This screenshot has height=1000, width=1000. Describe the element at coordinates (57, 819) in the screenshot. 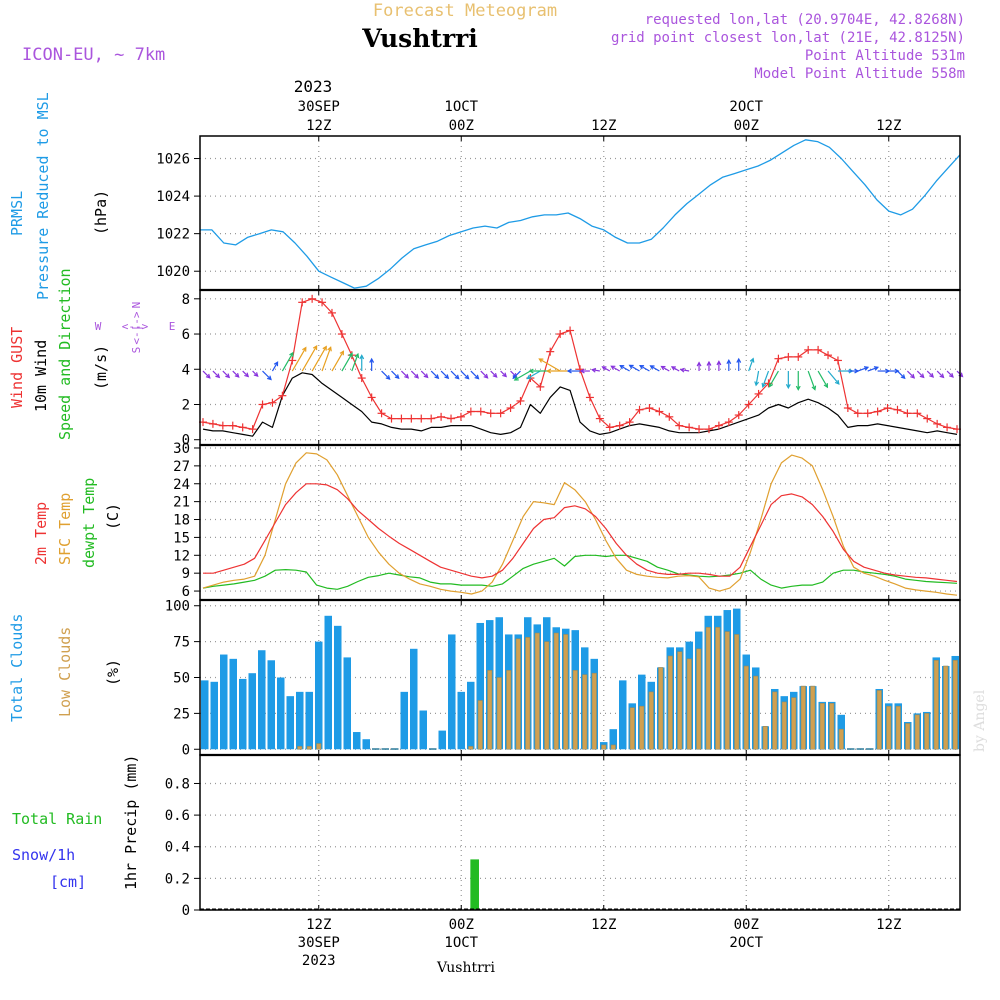

I see `total-rain-label: Total Rain` at that location.